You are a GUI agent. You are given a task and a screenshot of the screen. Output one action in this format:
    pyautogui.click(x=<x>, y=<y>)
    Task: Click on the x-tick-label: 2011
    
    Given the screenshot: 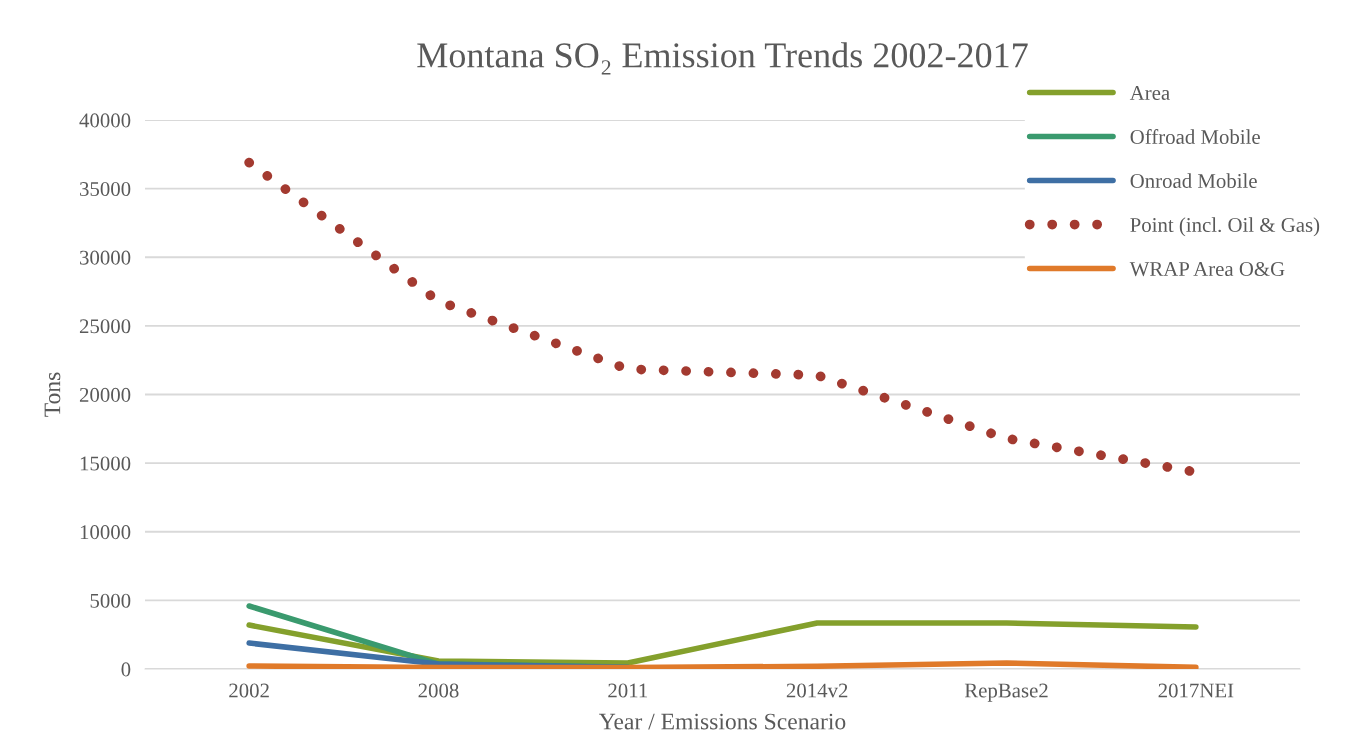 What is the action you would take?
    pyautogui.click(x=628, y=690)
    